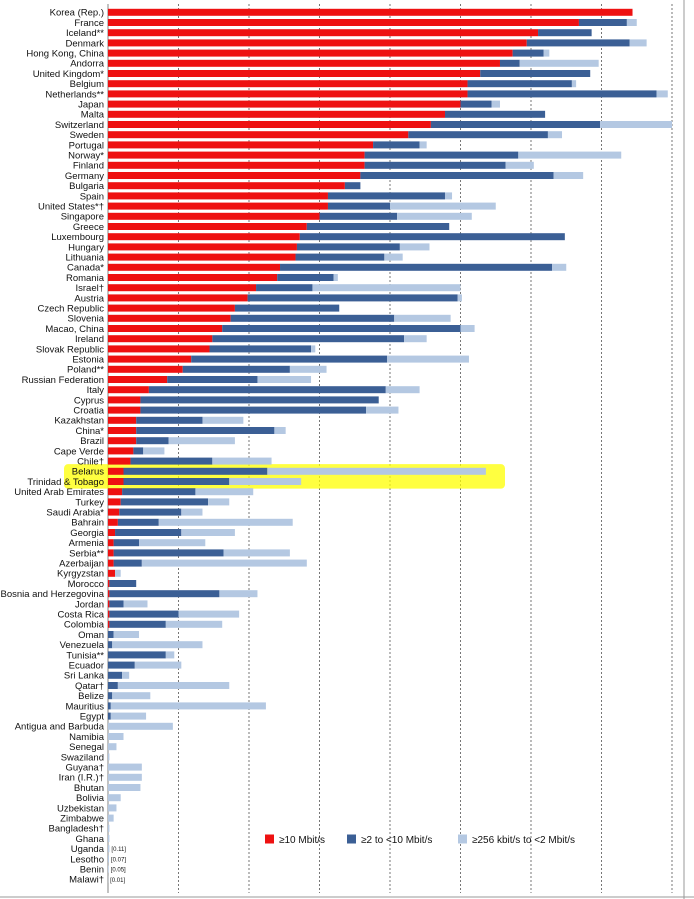 This screenshot has width=694, height=899. What do you see at coordinates (79, 451) in the screenshot?
I see `category-label: Cape Verde` at bounding box center [79, 451].